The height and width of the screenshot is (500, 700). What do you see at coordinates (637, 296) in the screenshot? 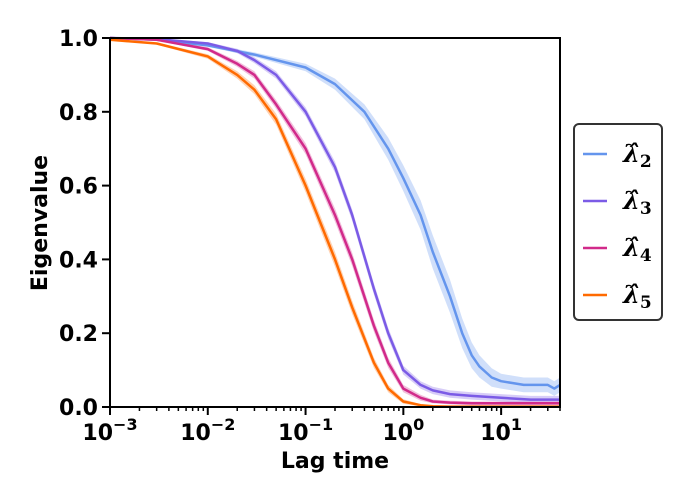
I see `legend-label-lambda-5: λ̂5` at bounding box center [637, 296].